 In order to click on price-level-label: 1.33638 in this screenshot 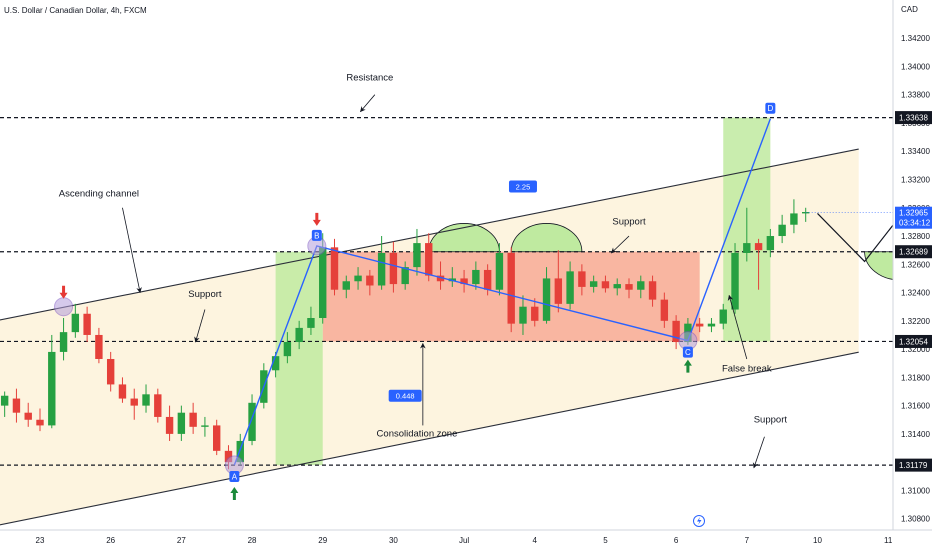, I will do `click(913, 118)`.